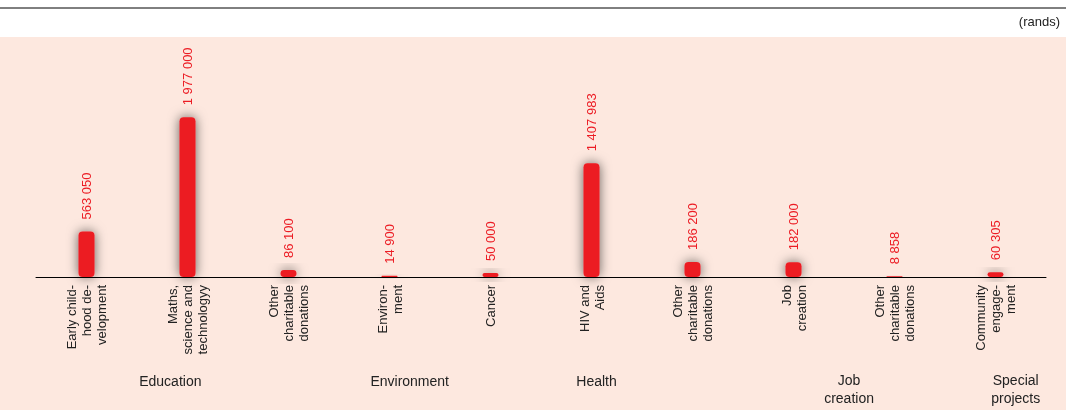 Image resolution: width=1066 pixels, height=410 pixels. I want to click on x-tick-label: Community engage- ment, so click(995, 317).